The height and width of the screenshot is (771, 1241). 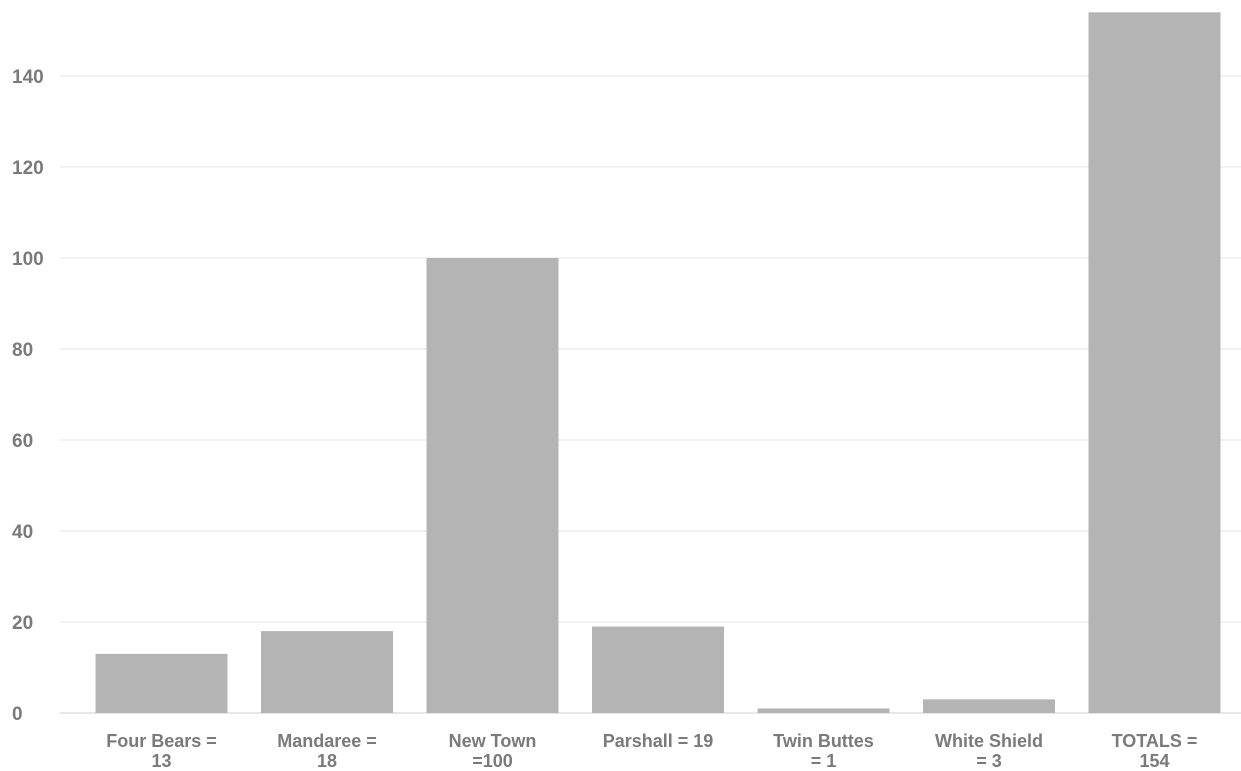 I want to click on y-tick-label: 60, so click(x=22, y=441).